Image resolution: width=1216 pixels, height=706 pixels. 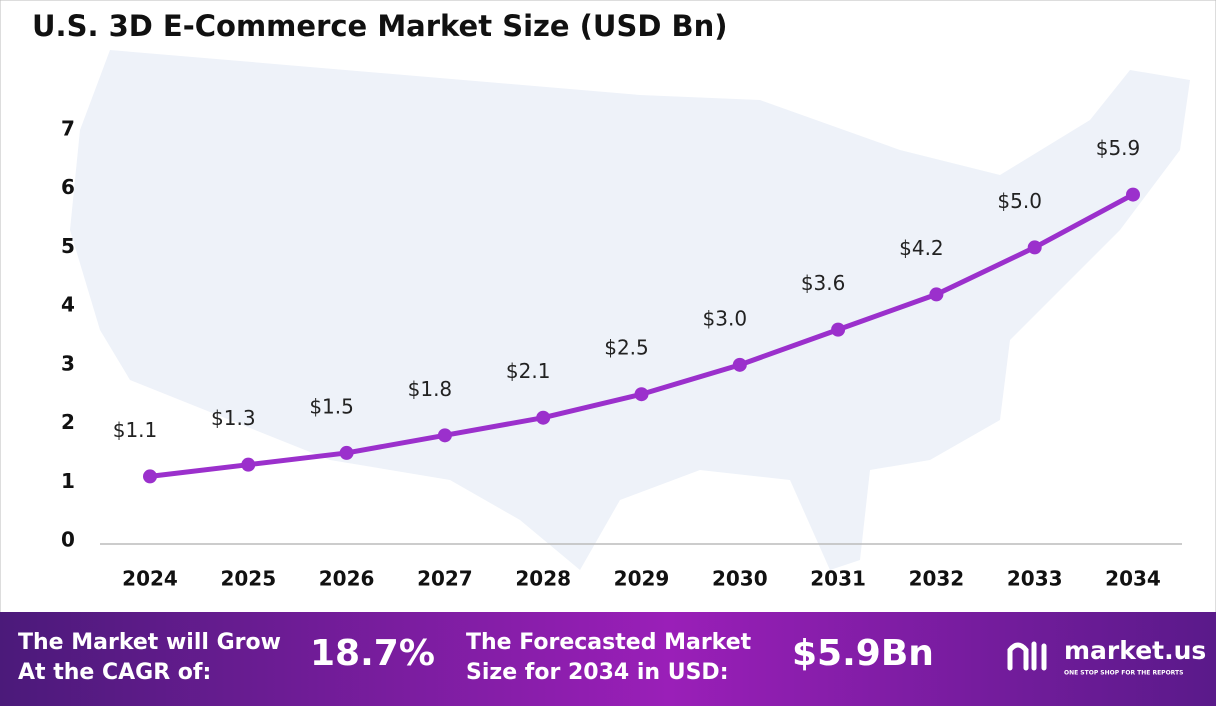 I want to click on x-tick-label: 2027, so click(x=445, y=579).